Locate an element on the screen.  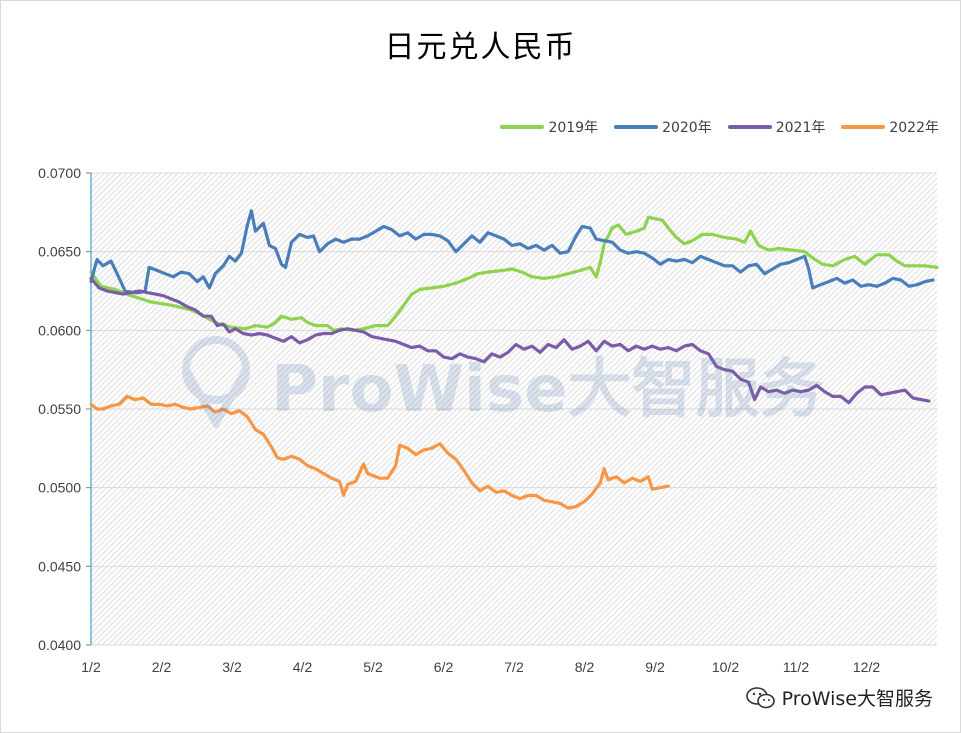
y-tick-label: 0.0450 is located at coordinates (59, 566).